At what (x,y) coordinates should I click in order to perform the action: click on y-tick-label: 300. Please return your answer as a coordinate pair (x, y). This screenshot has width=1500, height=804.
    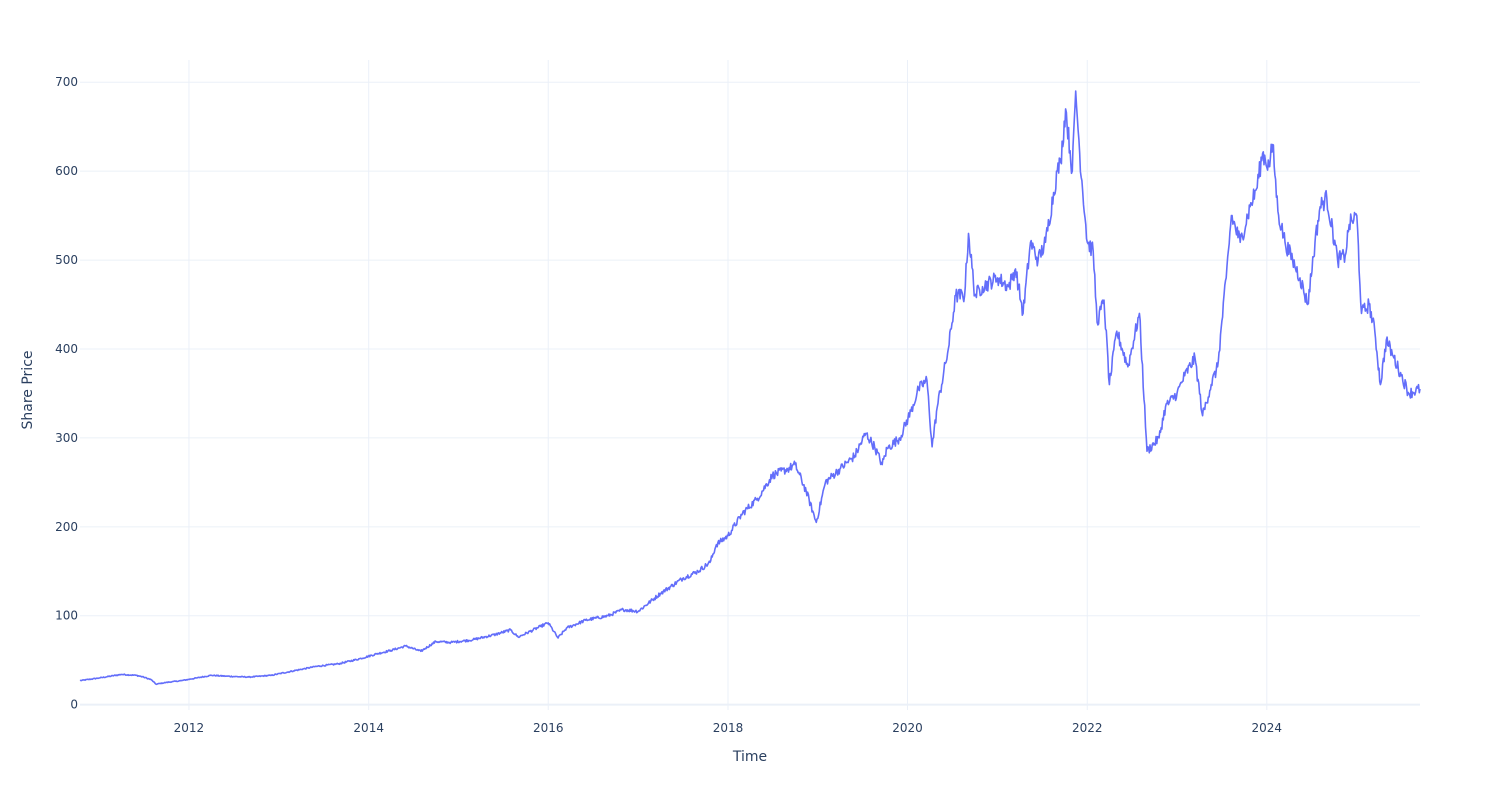
    Looking at the image, I should click on (66, 438).